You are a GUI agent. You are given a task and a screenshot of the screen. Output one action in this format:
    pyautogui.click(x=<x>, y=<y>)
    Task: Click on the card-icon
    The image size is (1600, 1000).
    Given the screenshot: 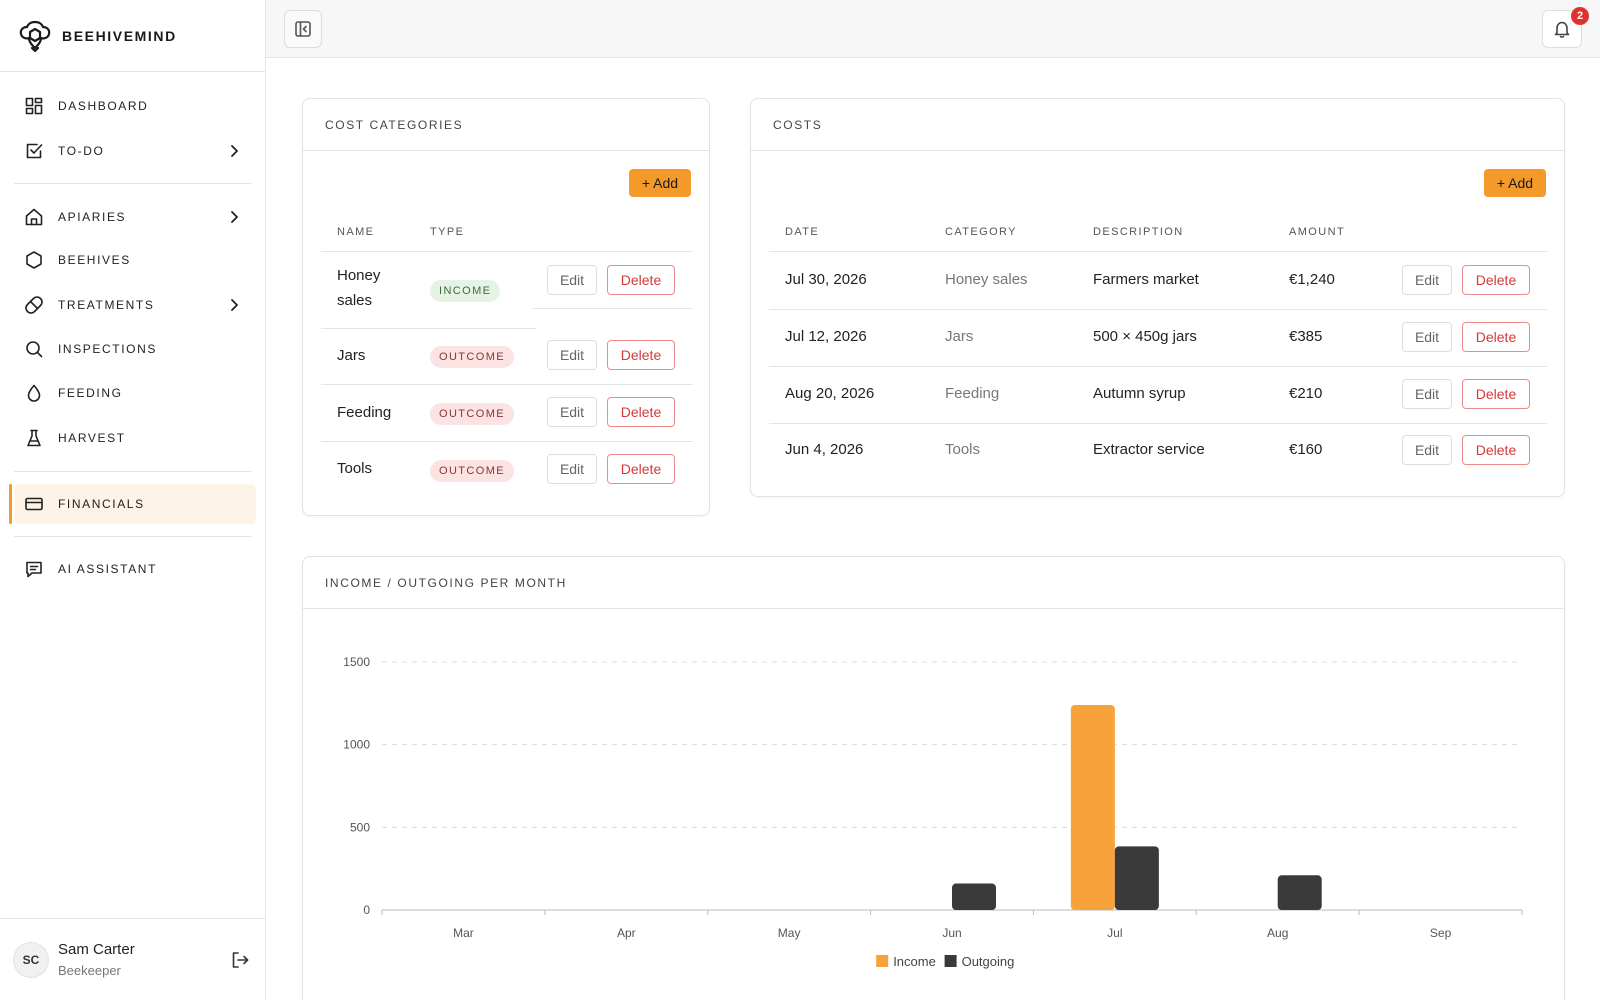 What is the action you would take?
    pyautogui.click(x=34, y=504)
    